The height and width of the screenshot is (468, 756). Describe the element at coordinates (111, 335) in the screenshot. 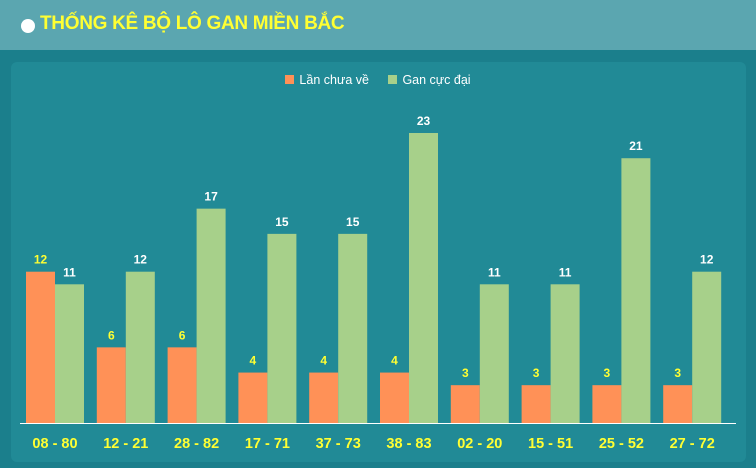

I see `data-label-series-1-2: 6` at that location.